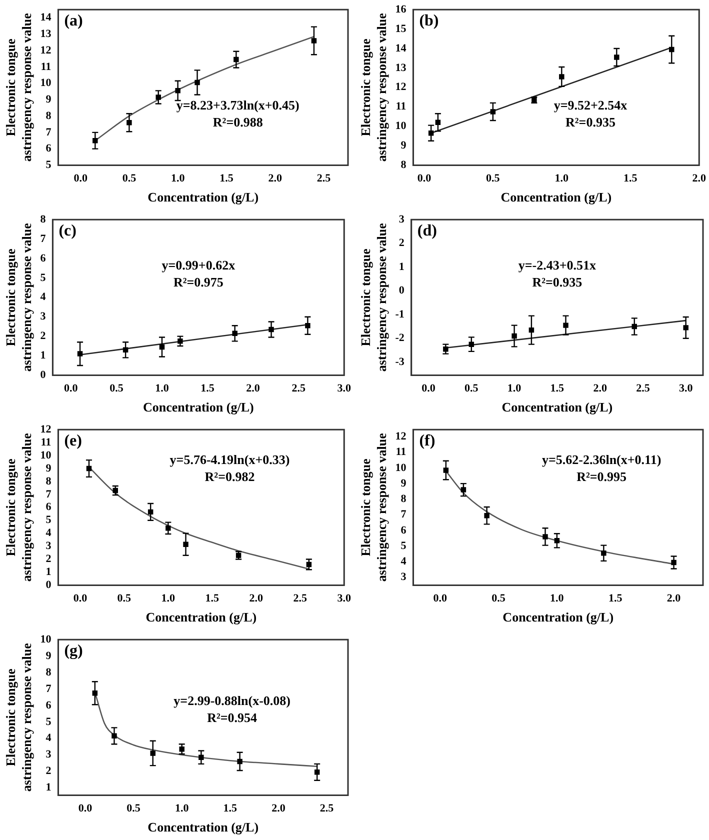 The image size is (709, 840). Describe the element at coordinates (230, 460) in the screenshot. I see `annotation: y=5.76-4.19ln(x+0.33)` at that location.